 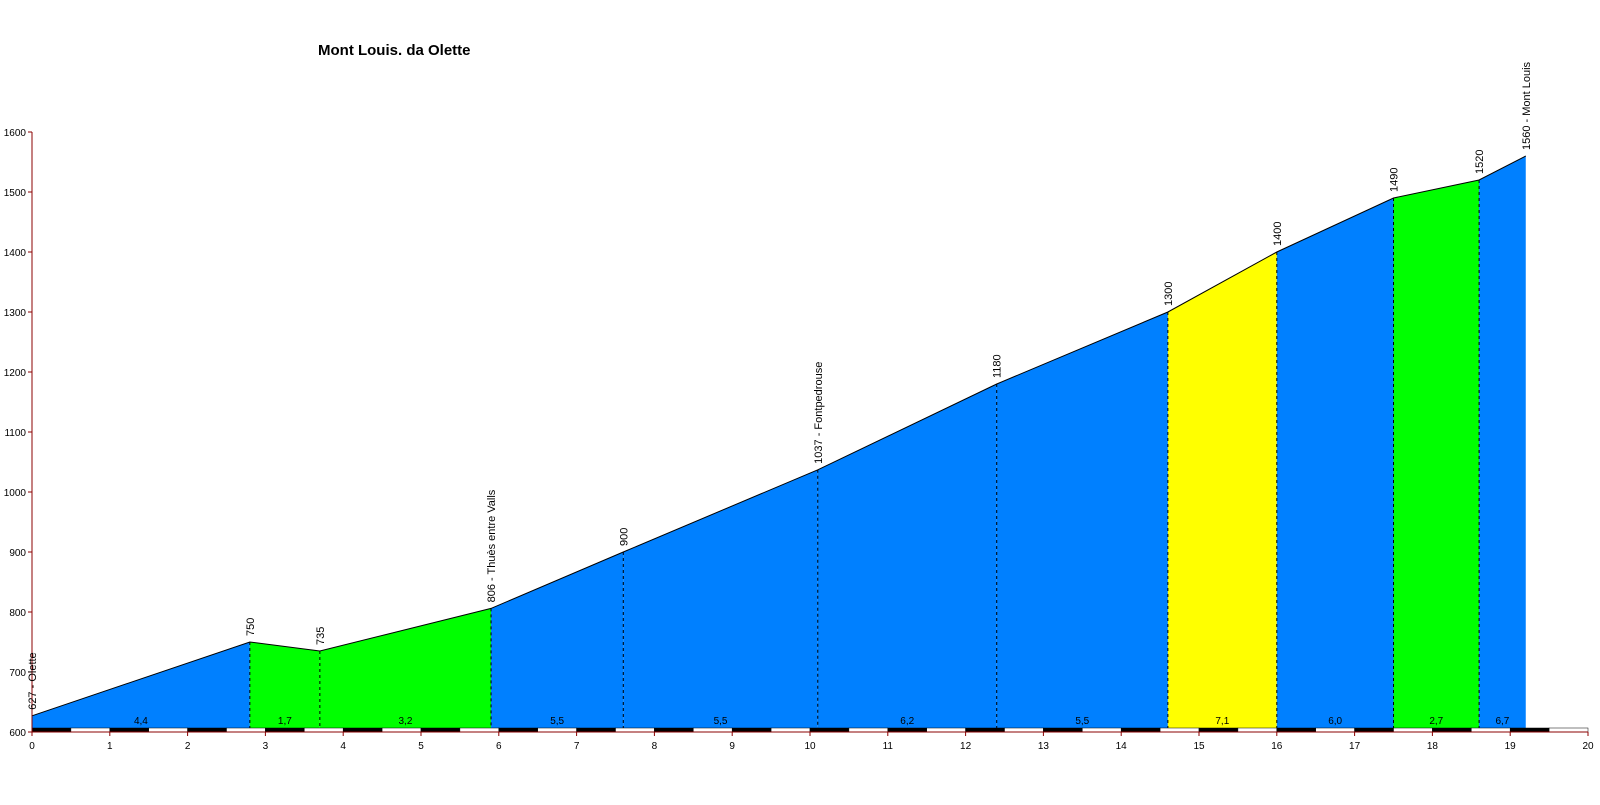 What do you see at coordinates (285, 721) in the screenshot?
I see `segment-gradient-label: 1,7` at bounding box center [285, 721].